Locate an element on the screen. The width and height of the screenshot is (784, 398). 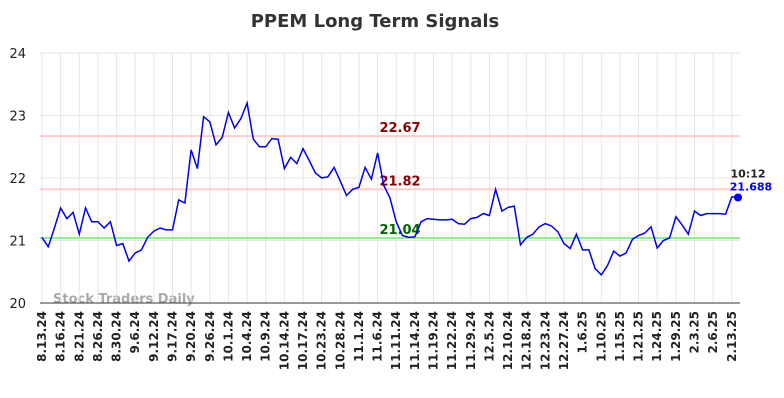
x-tick-label: 8.16.24 is located at coordinates (61, 336).